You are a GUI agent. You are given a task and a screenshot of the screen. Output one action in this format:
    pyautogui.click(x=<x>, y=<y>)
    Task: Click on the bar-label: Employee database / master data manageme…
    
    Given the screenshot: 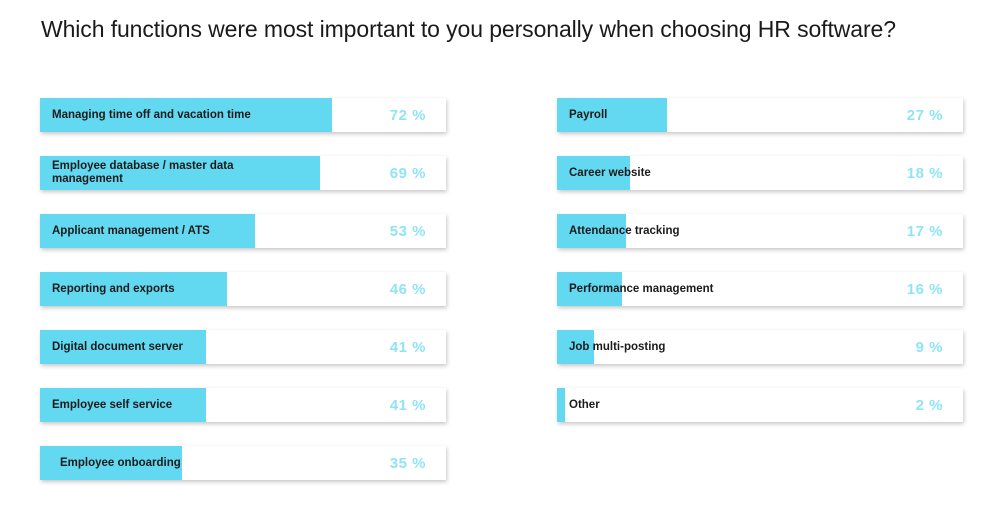 What is the action you would take?
    pyautogui.click(x=143, y=172)
    